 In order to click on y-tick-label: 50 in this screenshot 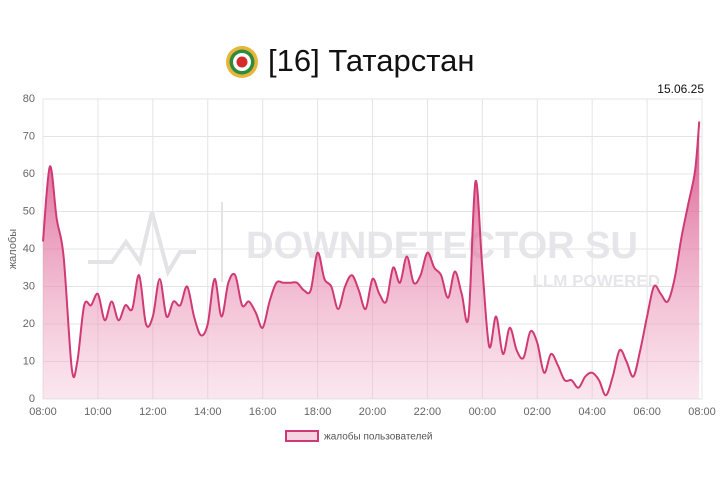, I will do `click(29, 211)`.